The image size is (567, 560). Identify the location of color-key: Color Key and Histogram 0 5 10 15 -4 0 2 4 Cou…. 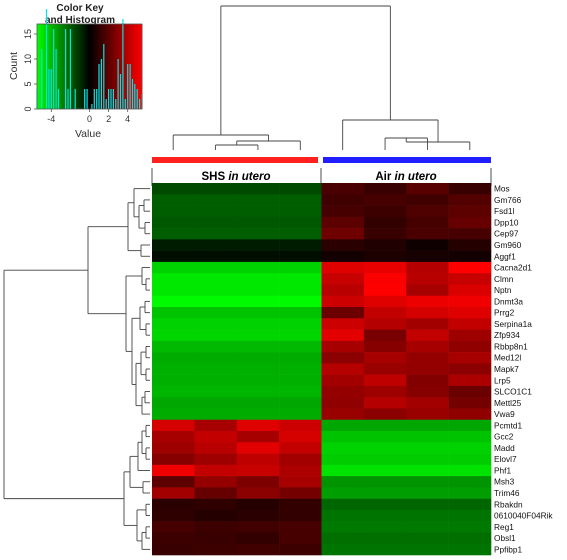
(75, 71).